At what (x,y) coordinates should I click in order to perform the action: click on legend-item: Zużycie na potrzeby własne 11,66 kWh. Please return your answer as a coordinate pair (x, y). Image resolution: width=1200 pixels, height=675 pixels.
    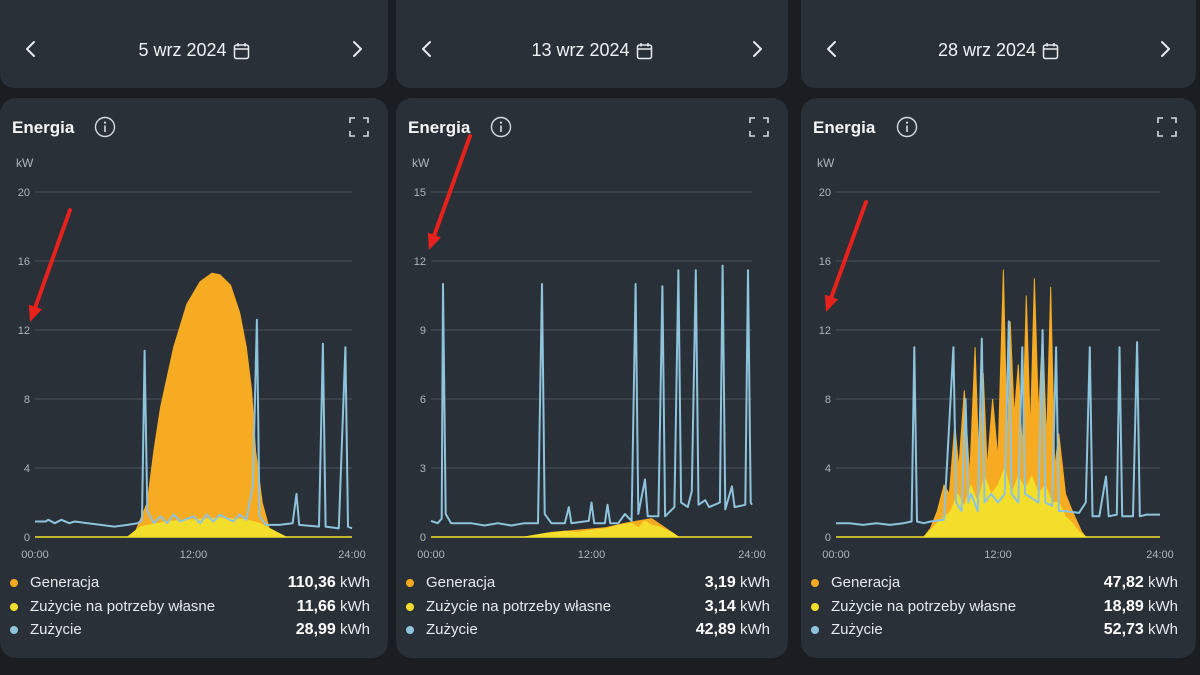
    Looking at the image, I should click on (190, 610).